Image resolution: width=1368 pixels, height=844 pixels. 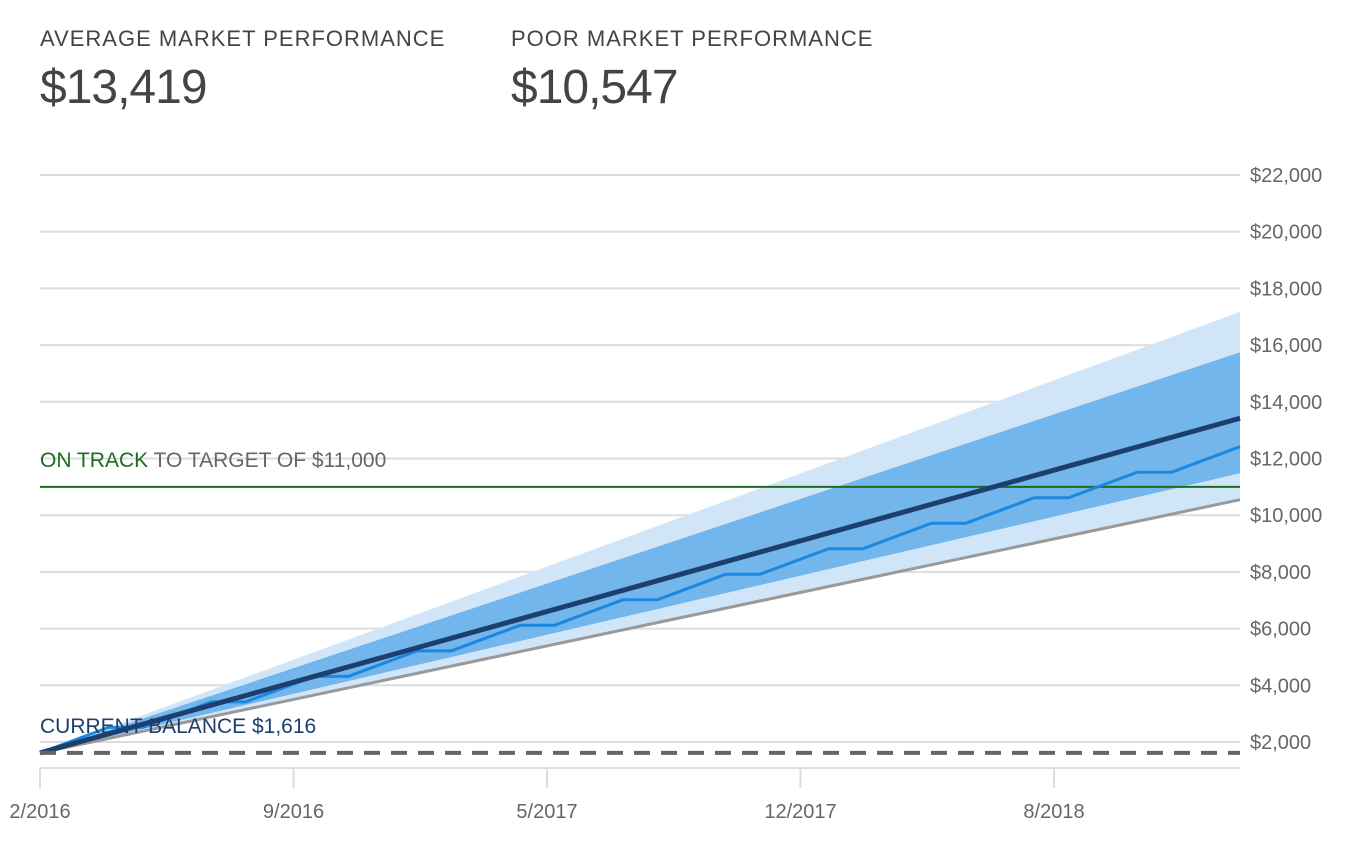 I want to click on x-tick-label: 9/2016, so click(x=293, y=812).